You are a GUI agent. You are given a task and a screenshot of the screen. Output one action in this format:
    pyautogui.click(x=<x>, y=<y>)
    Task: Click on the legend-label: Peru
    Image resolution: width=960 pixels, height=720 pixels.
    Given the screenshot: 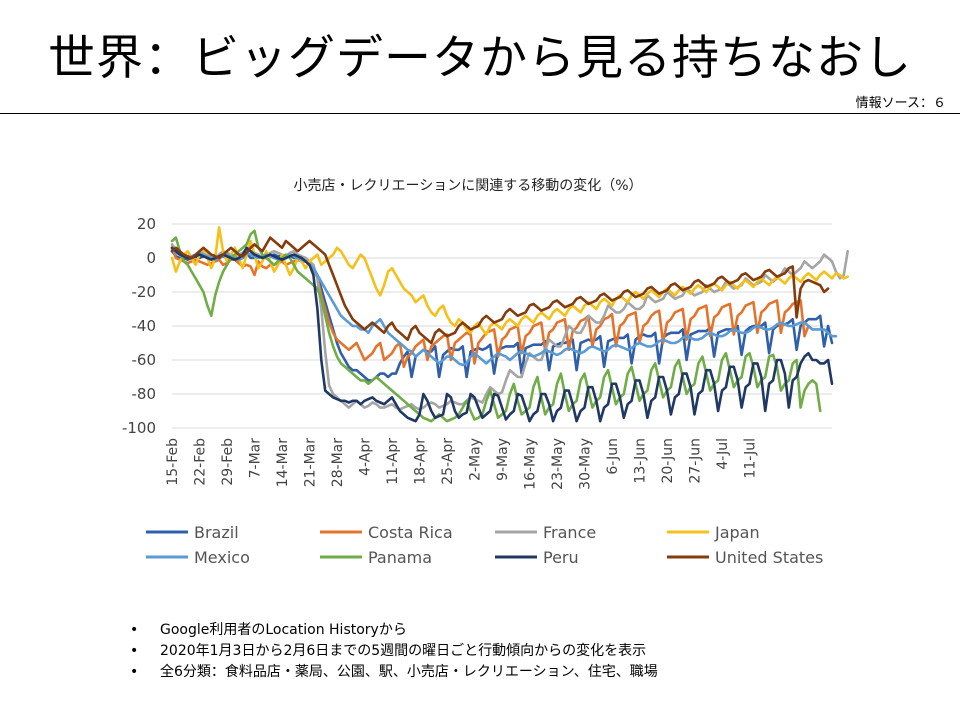 What is the action you would take?
    pyautogui.click(x=561, y=557)
    